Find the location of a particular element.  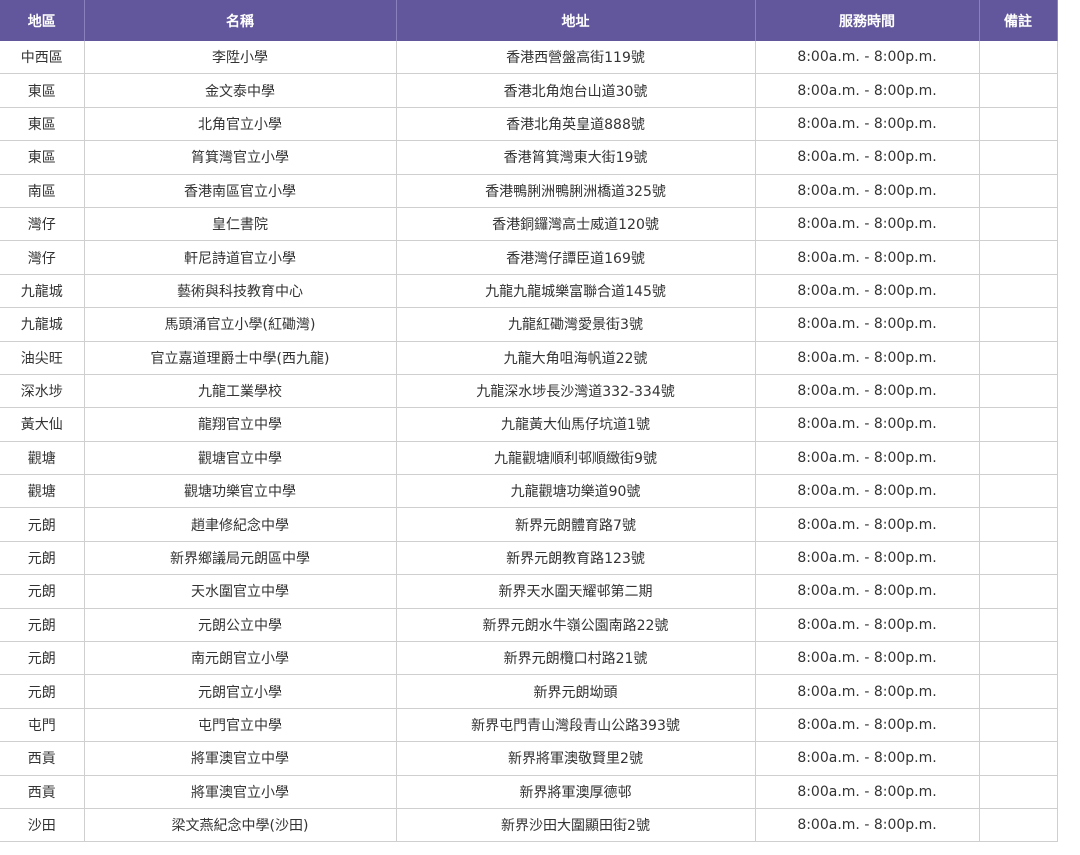

name-cell: 金文泰中學 is located at coordinates (240, 90).